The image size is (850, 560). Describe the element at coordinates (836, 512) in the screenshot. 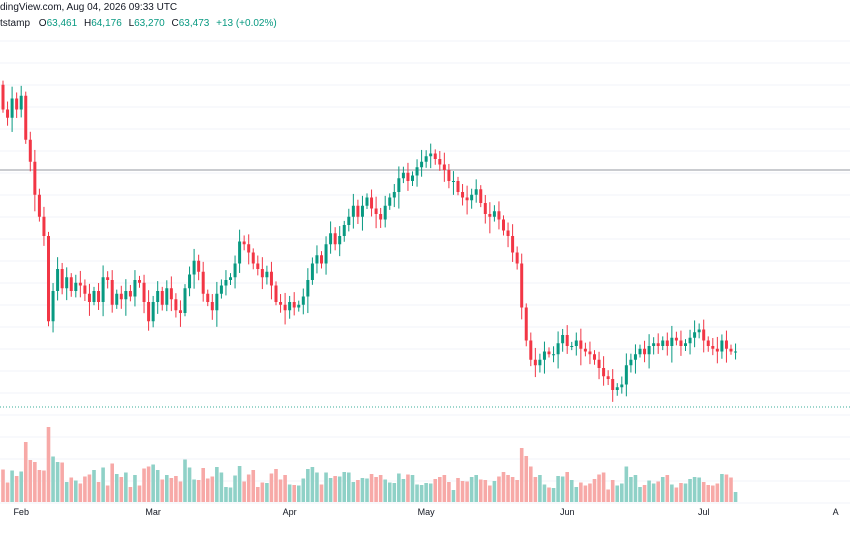

I see `x-tick-label: A` at that location.